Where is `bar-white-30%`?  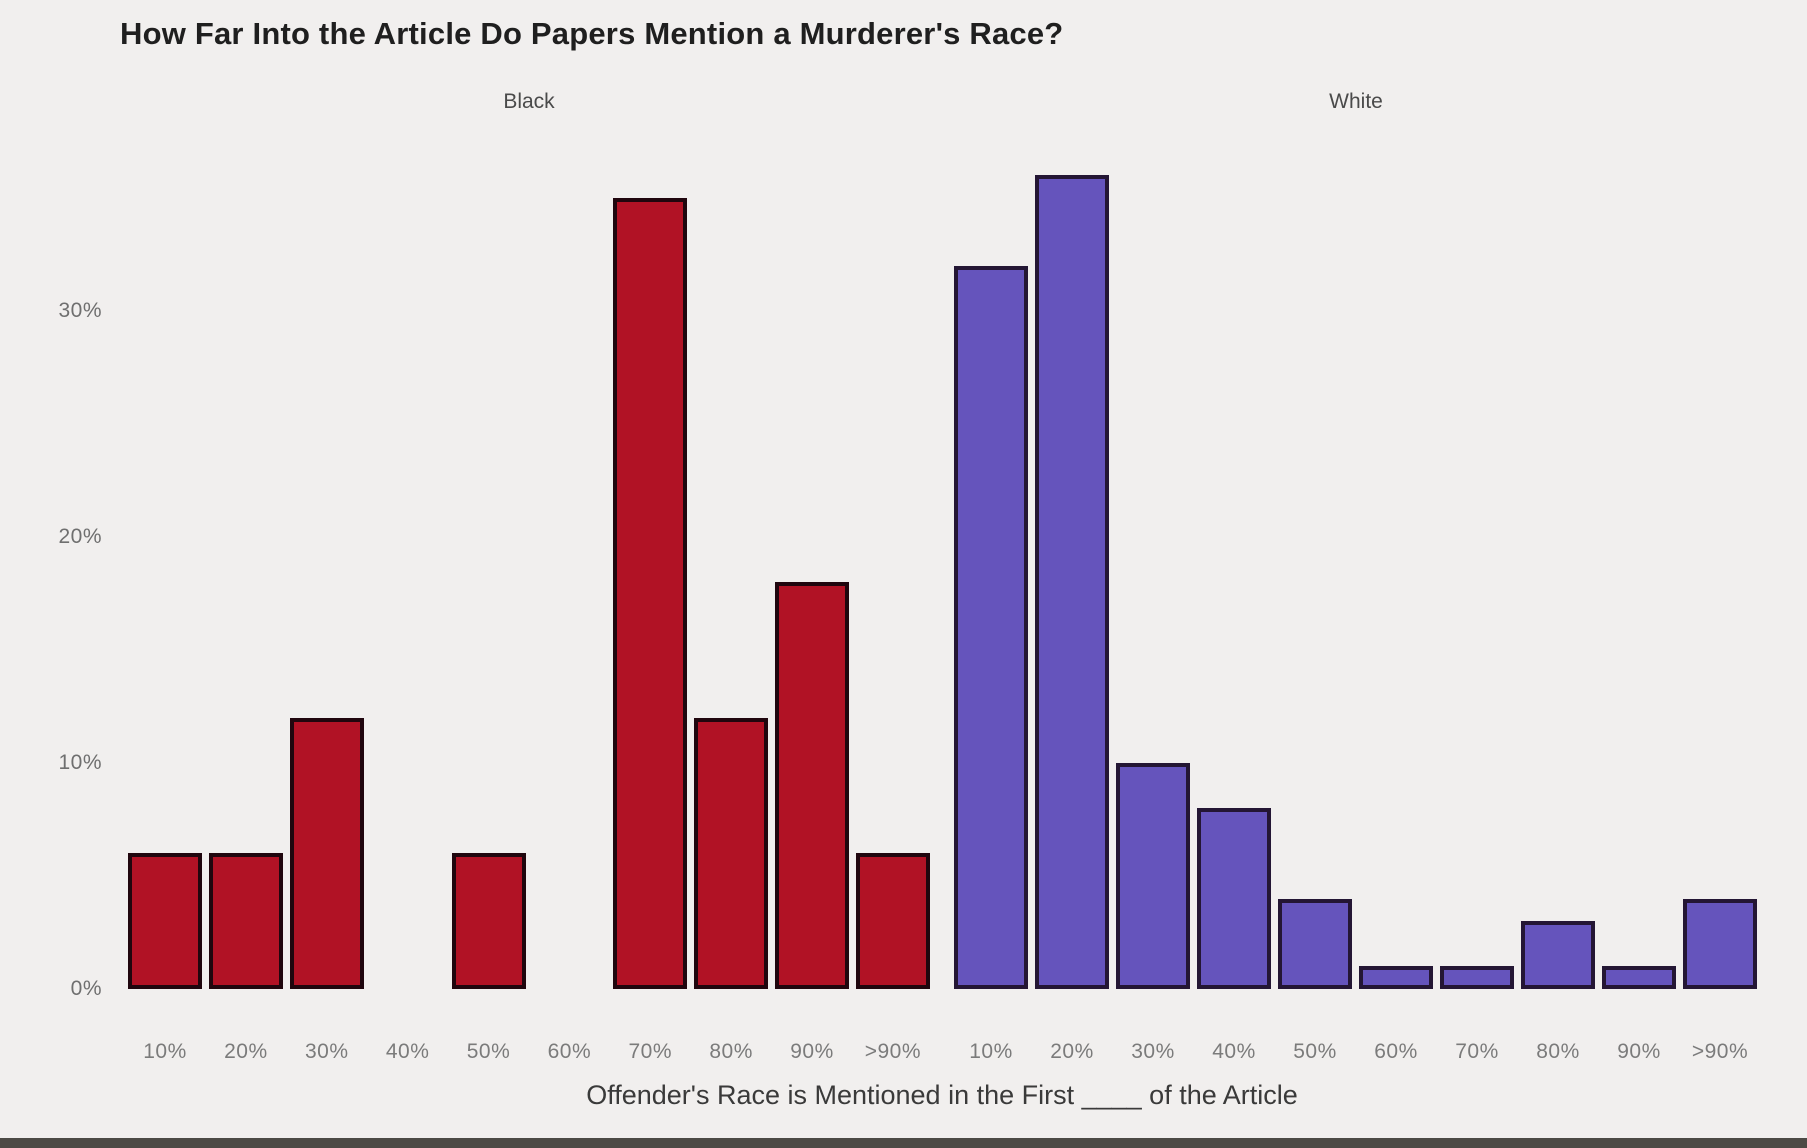
bar-white-30% is located at coordinates (1153, 876).